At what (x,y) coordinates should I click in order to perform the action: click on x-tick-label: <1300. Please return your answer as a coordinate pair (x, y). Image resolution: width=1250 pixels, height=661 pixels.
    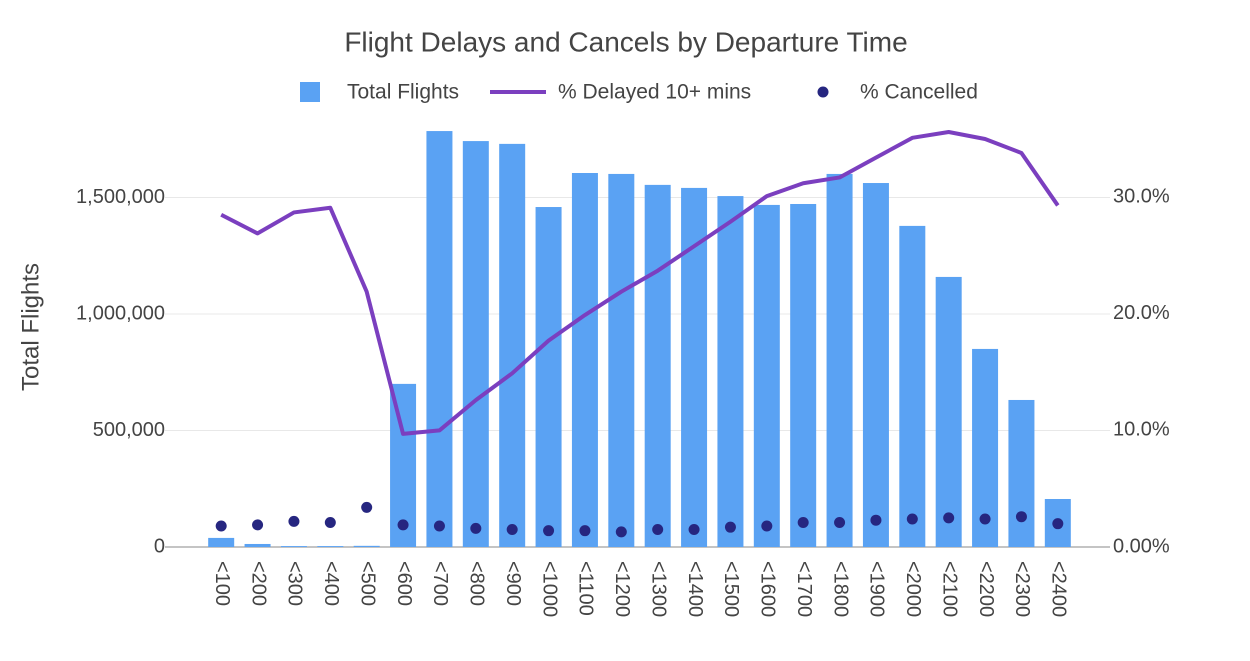
    Looking at the image, I should click on (658, 589).